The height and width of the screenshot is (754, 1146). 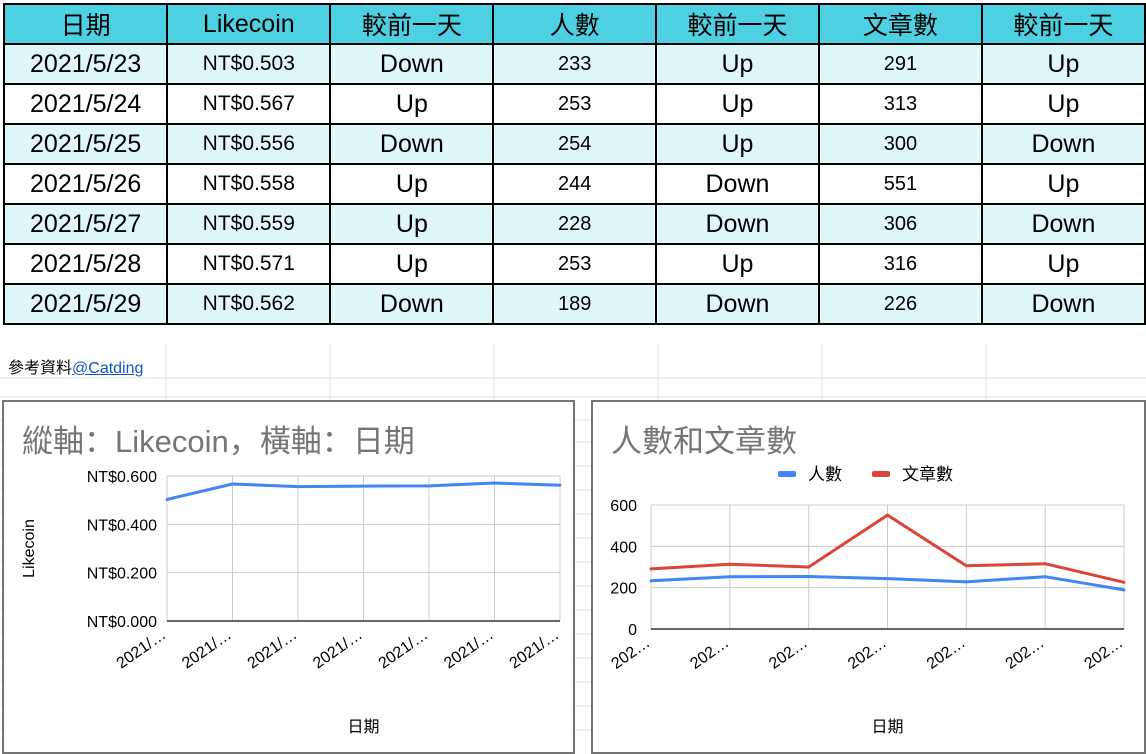 I want to click on header-likecoin-change: 較前一天, so click(x=412, y=24).